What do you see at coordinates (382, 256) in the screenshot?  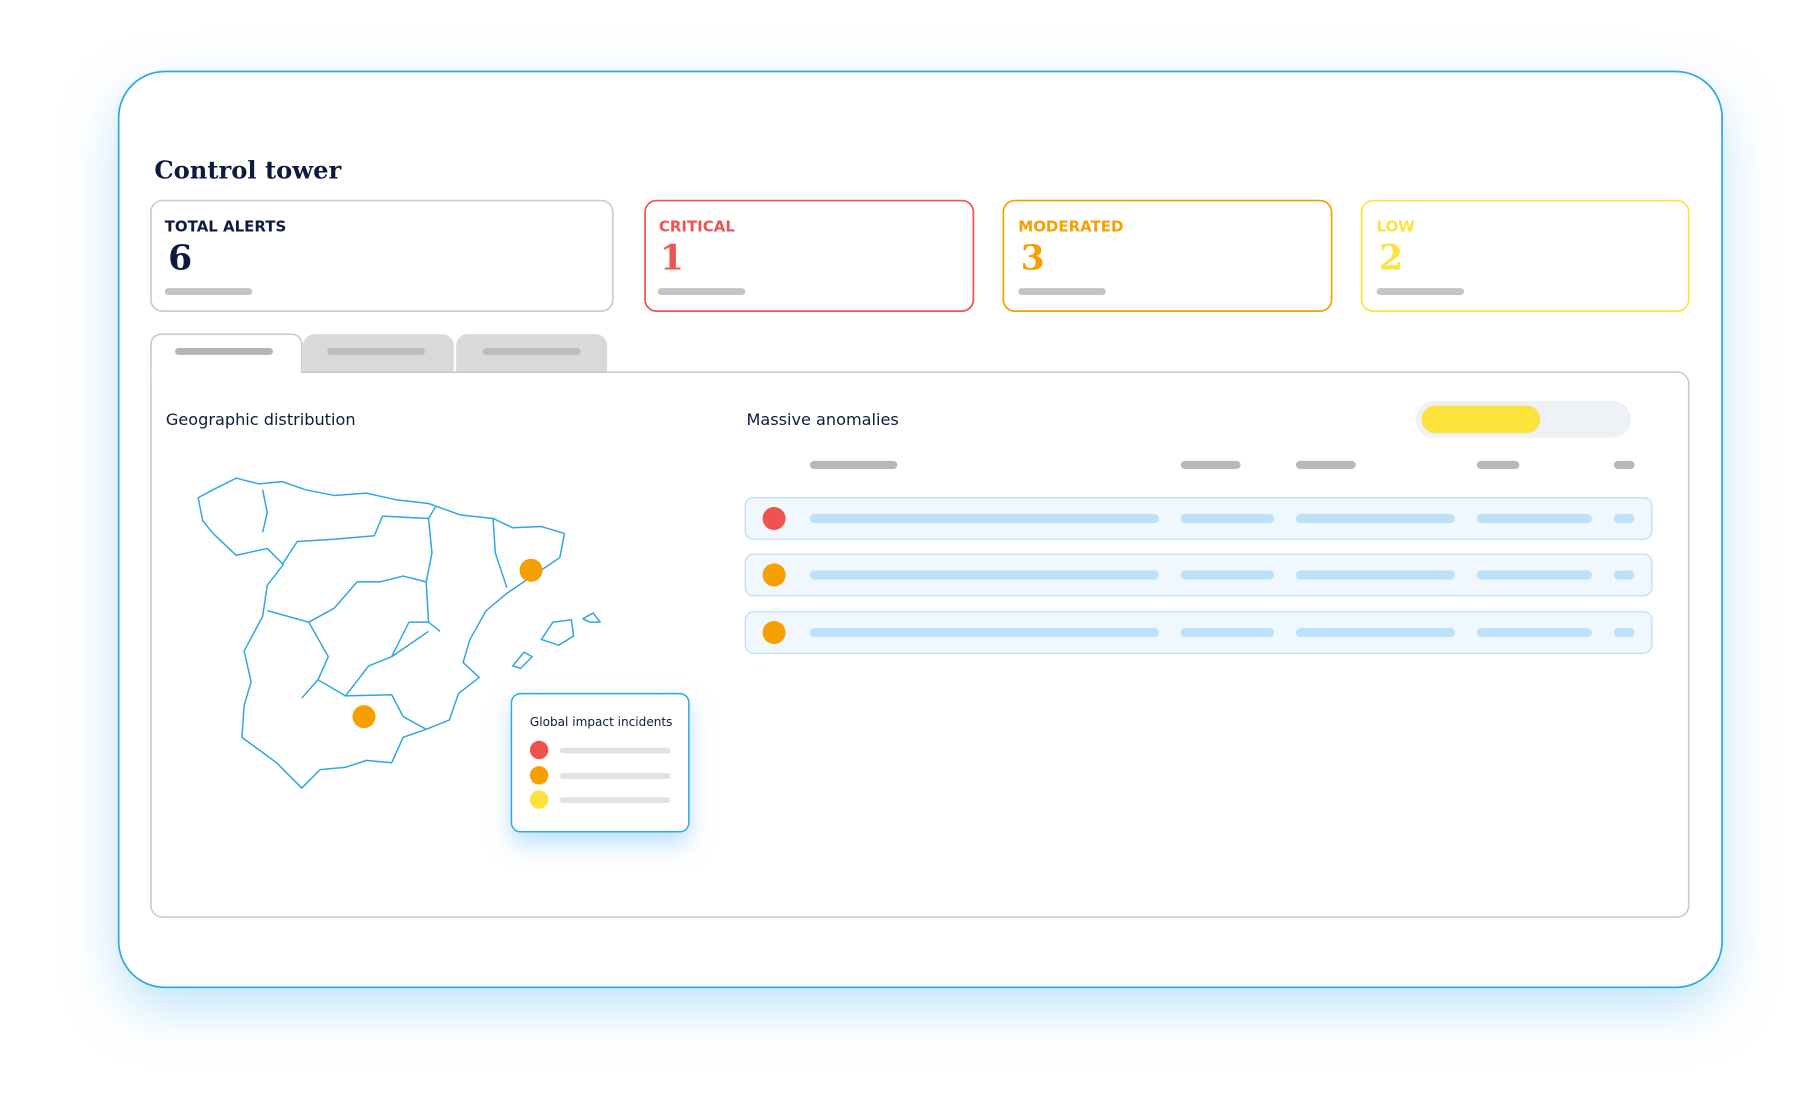 I see `card-total: TOTAL ALERTS 6` at bounding box center [382, 256].